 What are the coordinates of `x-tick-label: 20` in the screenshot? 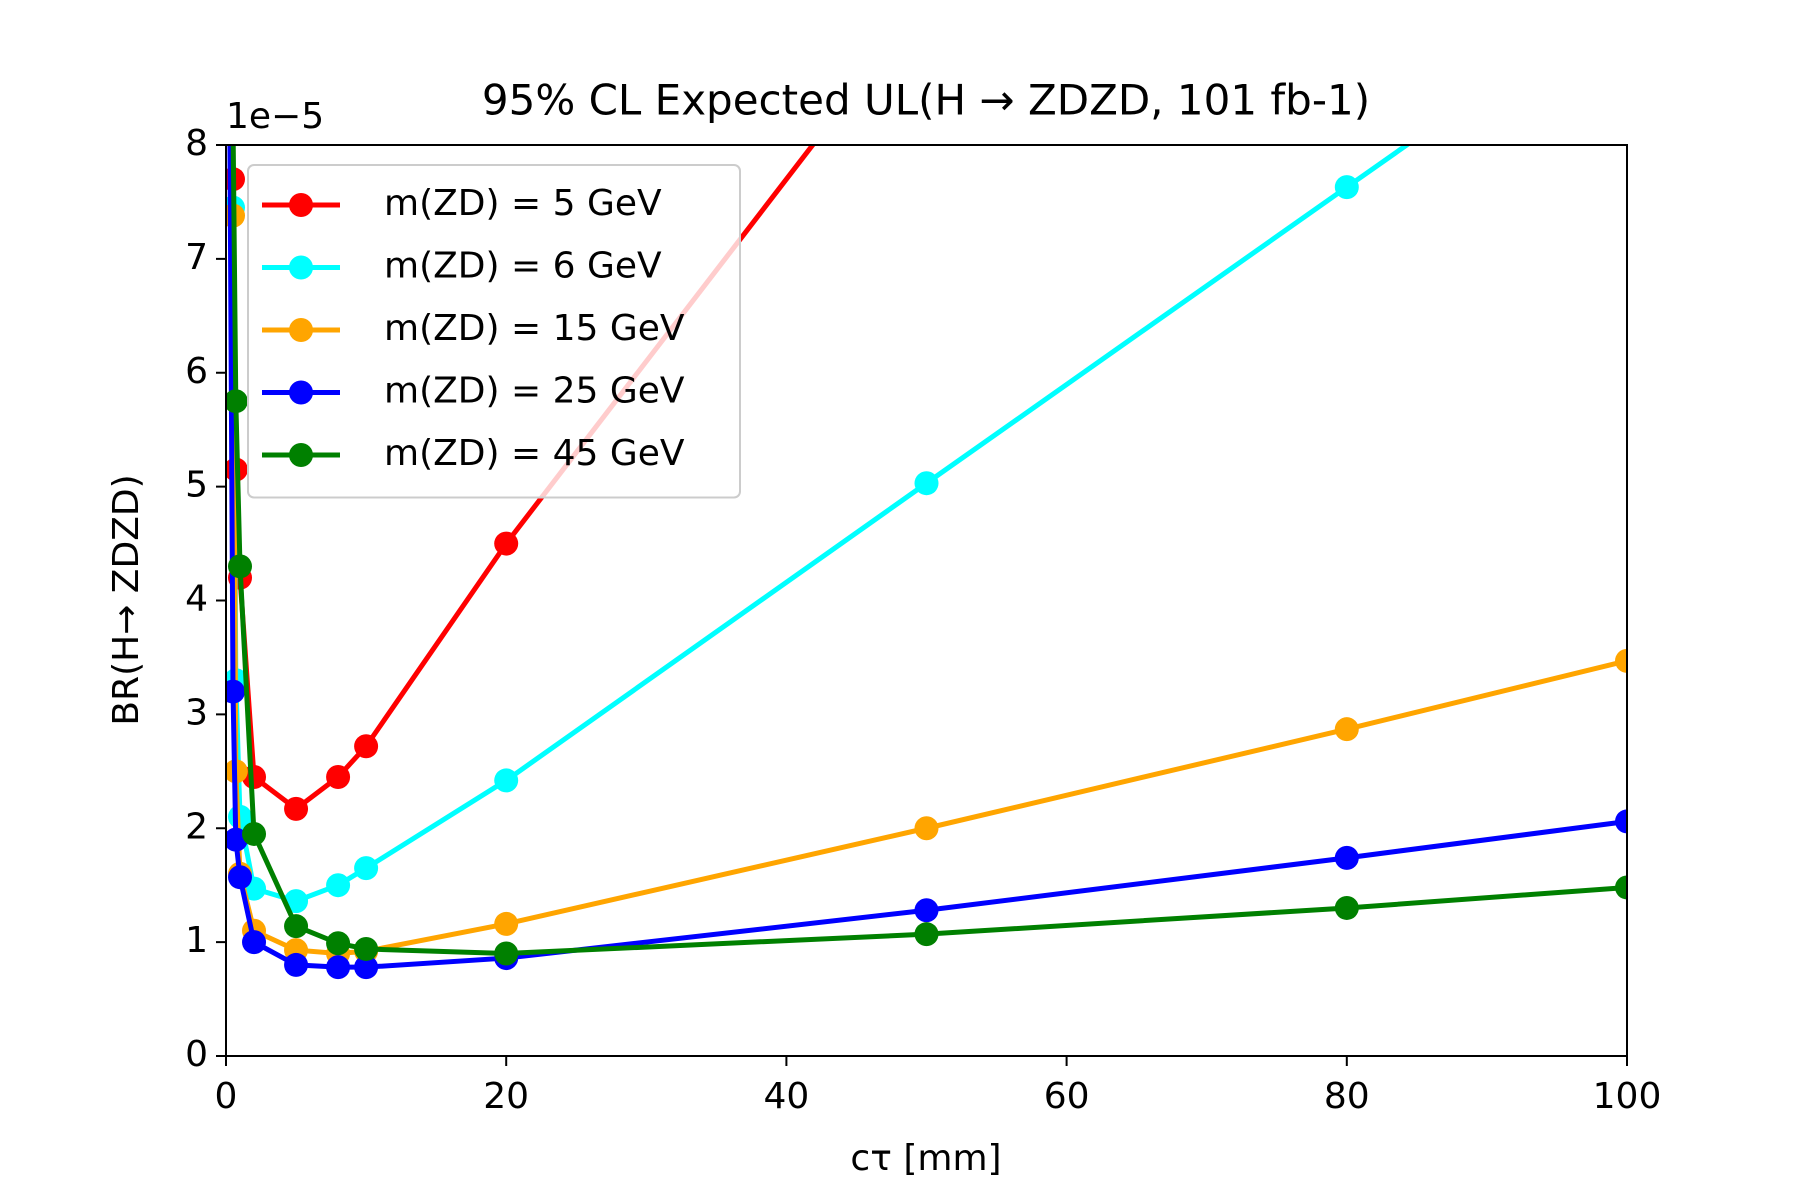 It's located at (506, 1096).